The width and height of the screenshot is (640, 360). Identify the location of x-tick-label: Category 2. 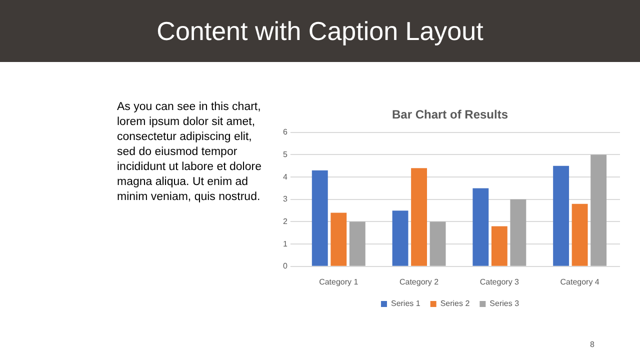
(419, 281).